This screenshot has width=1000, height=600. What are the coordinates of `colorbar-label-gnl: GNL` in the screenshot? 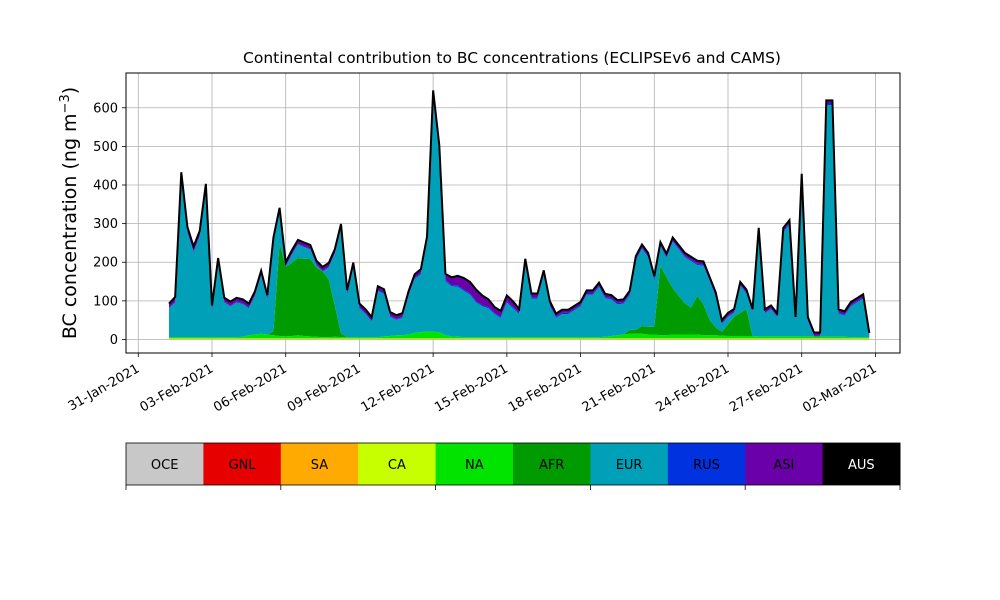 It's located at (243, 465).